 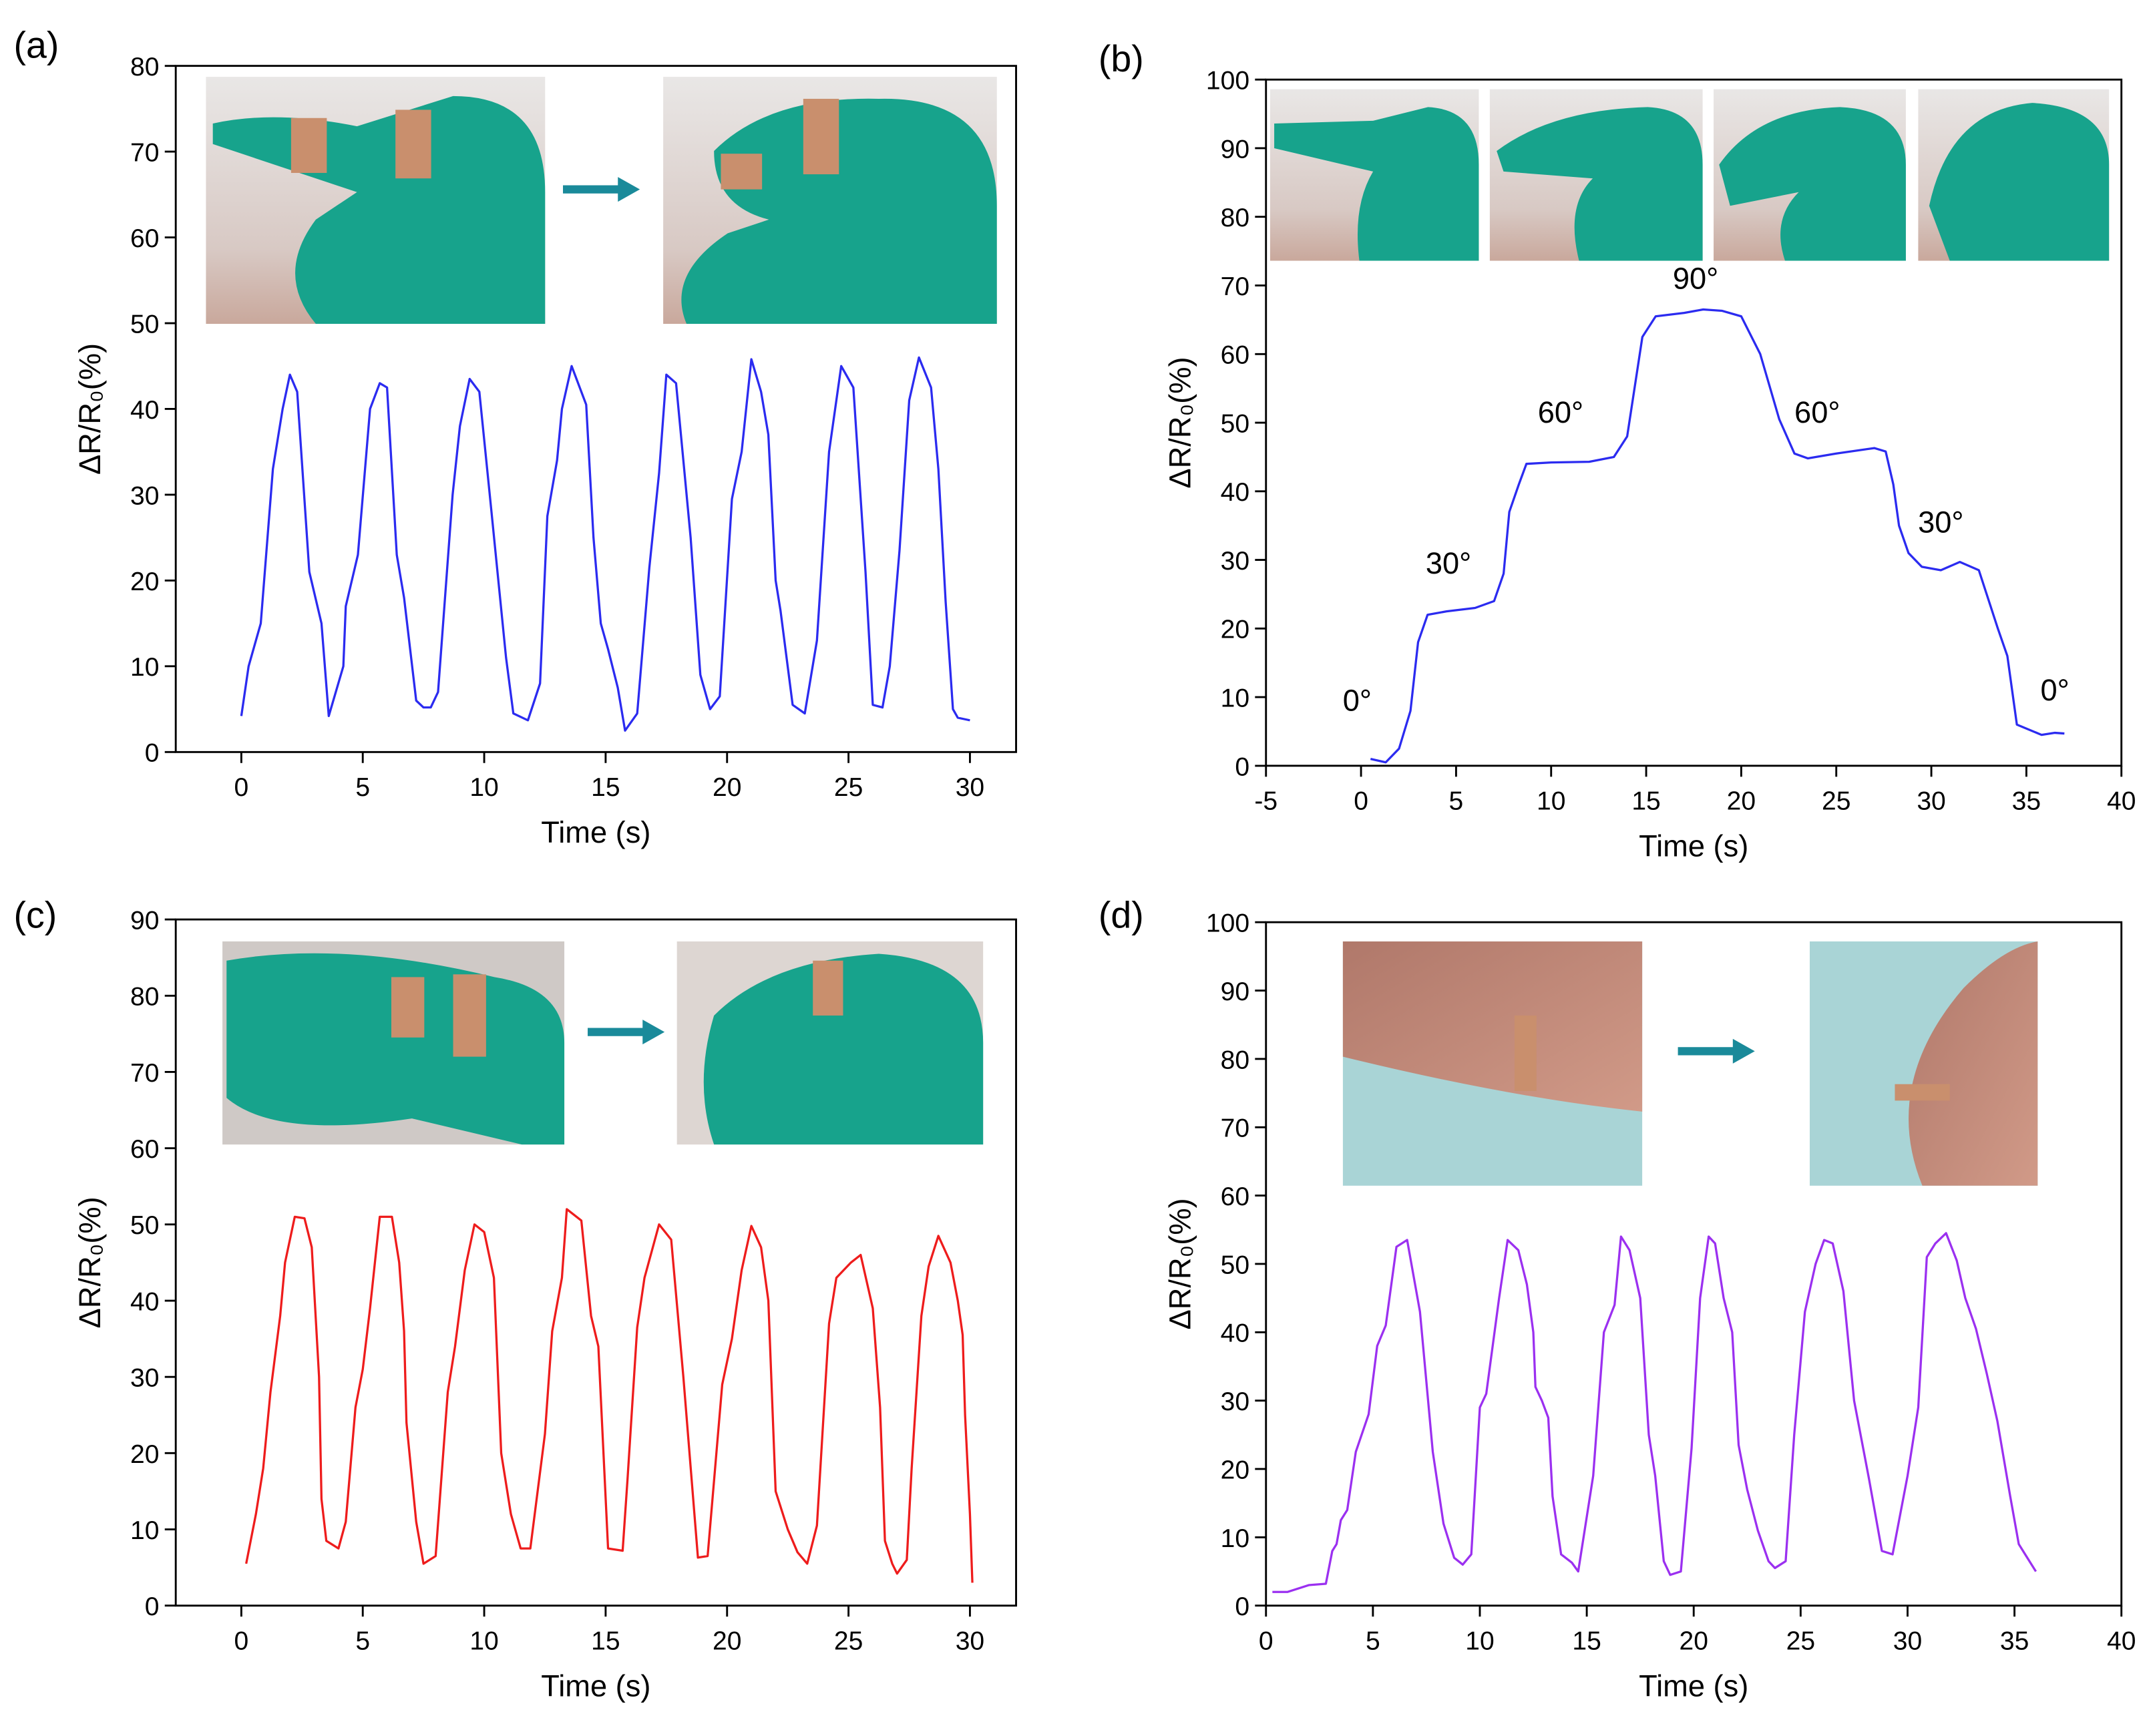 What do you see at coordinates (36, 44) in the screenshot?
I see `panel-label: (a)` at bounding box center [36, 44].